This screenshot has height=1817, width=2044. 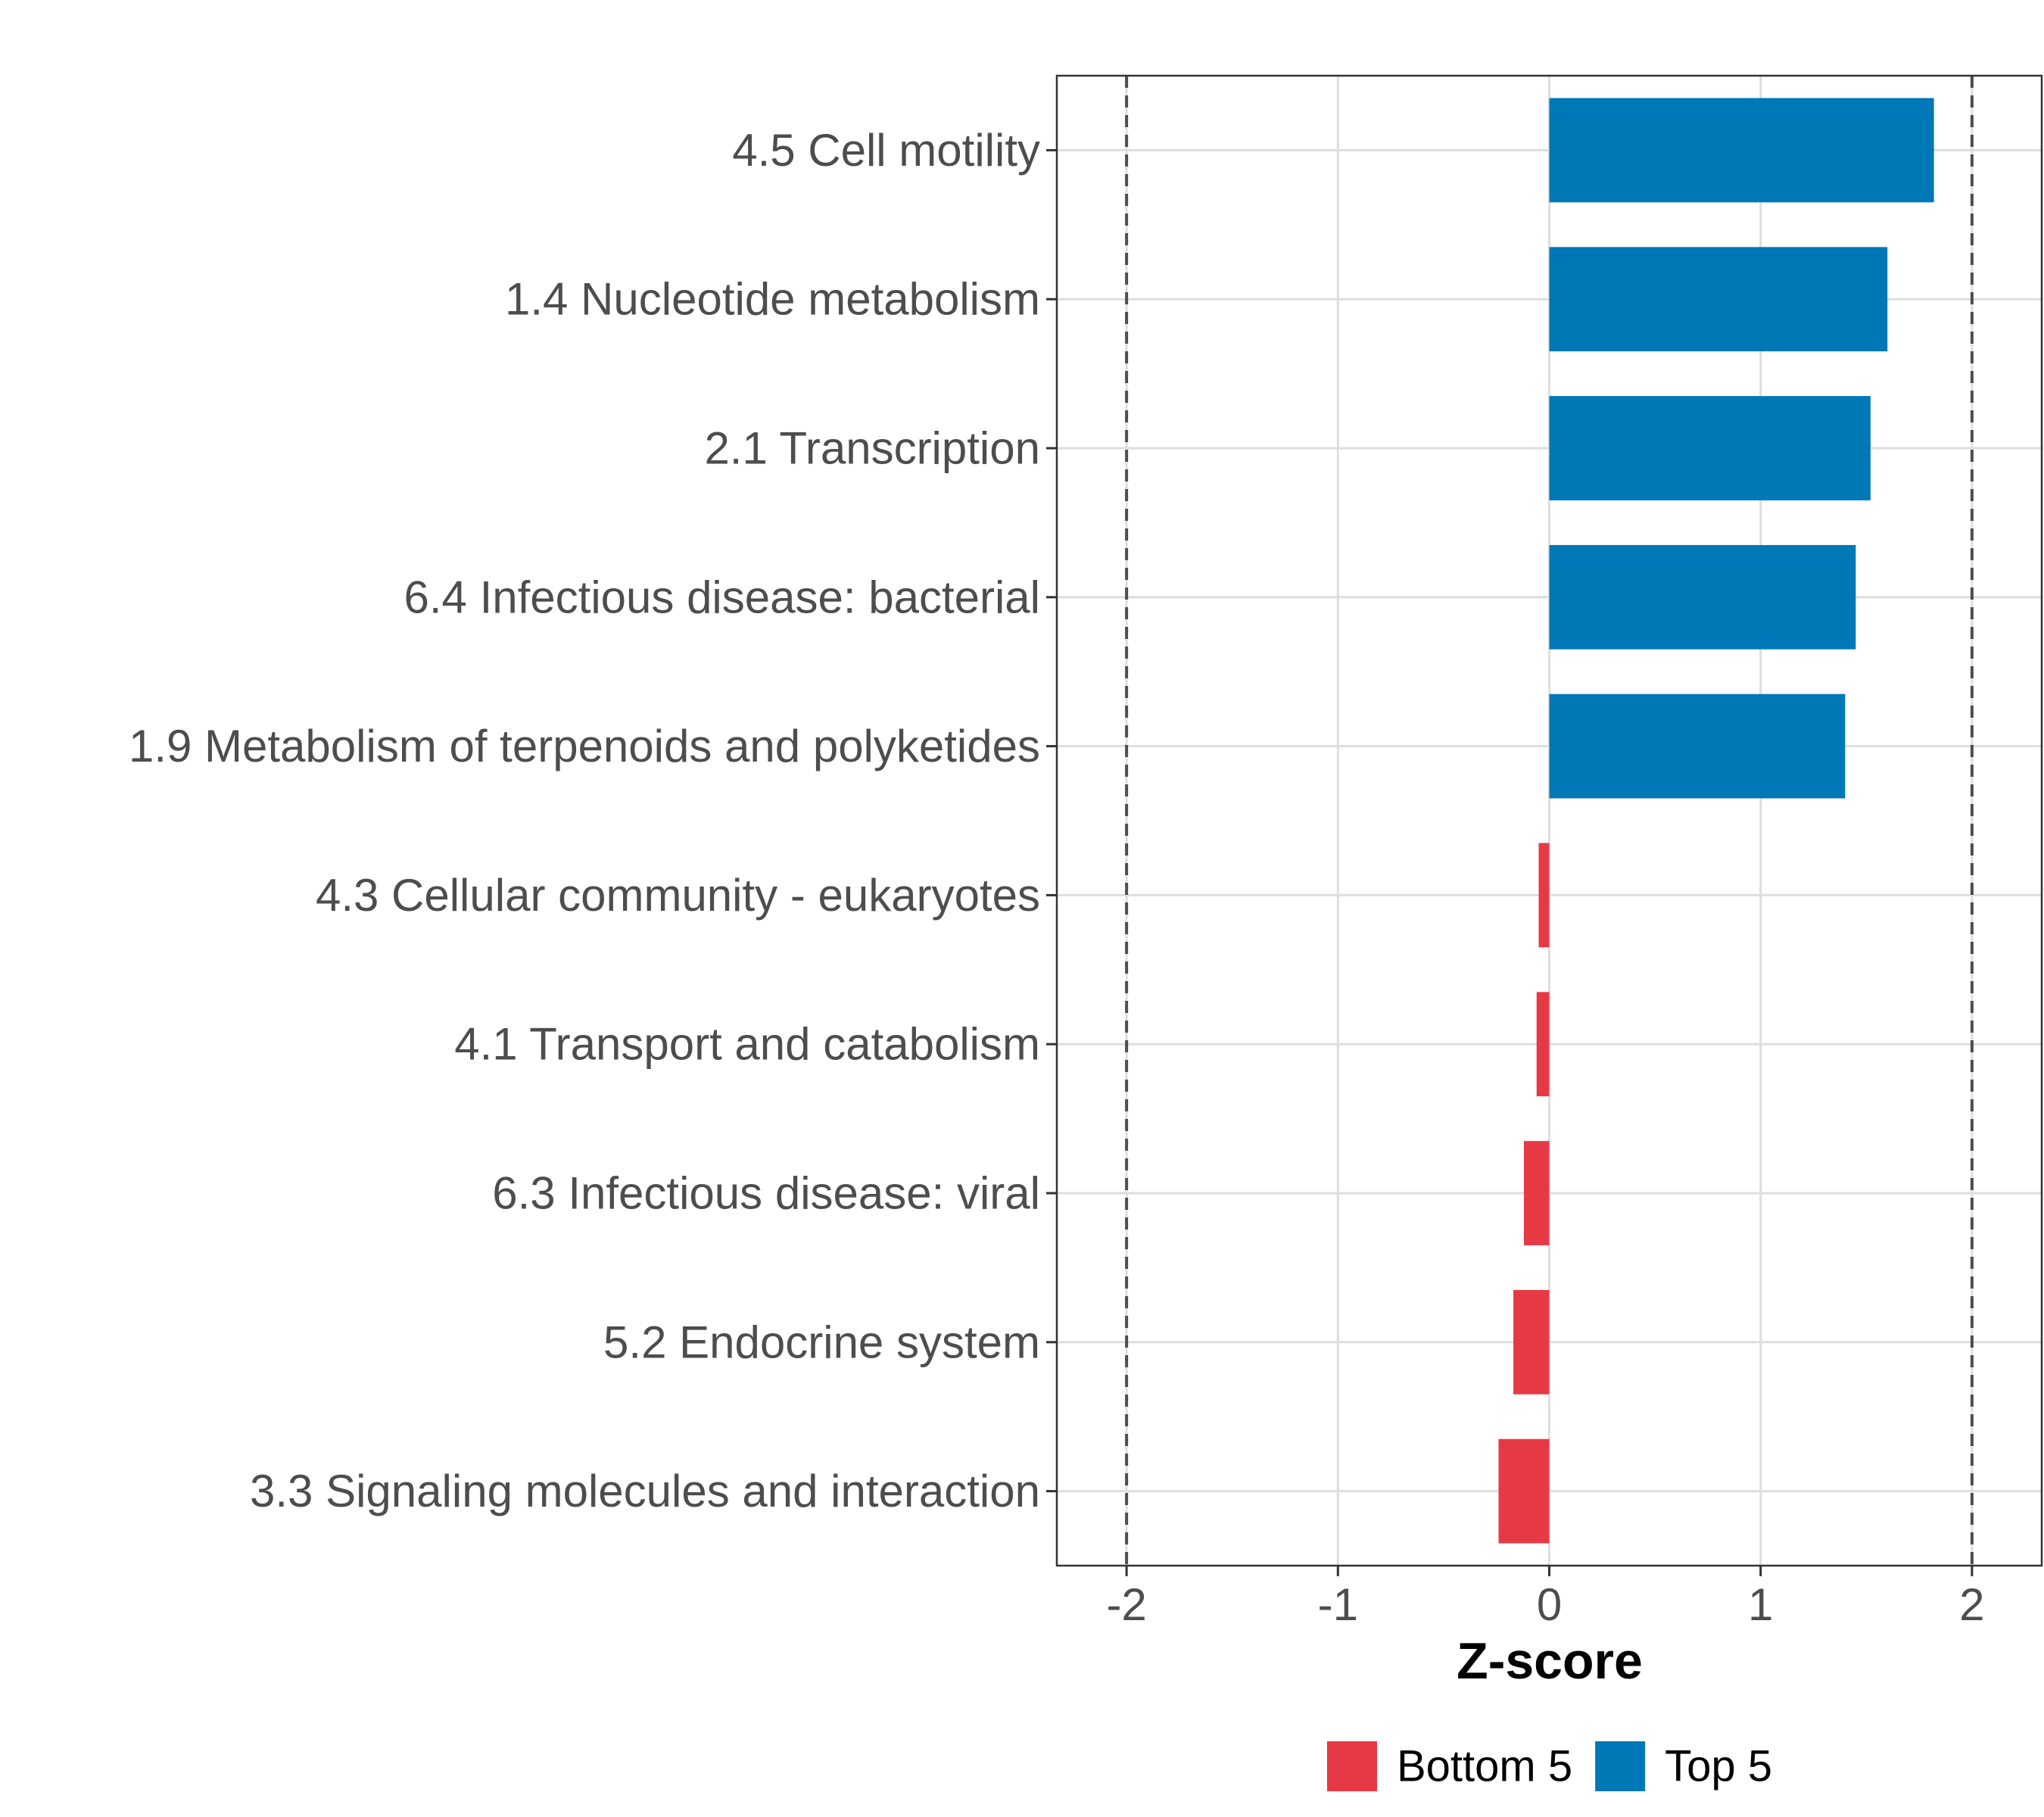 What do you see at coordinates (886, 150) in the screenshot?
I see `y-tick-label: 4.5 Cell motility` at bounding box center [886, 150].